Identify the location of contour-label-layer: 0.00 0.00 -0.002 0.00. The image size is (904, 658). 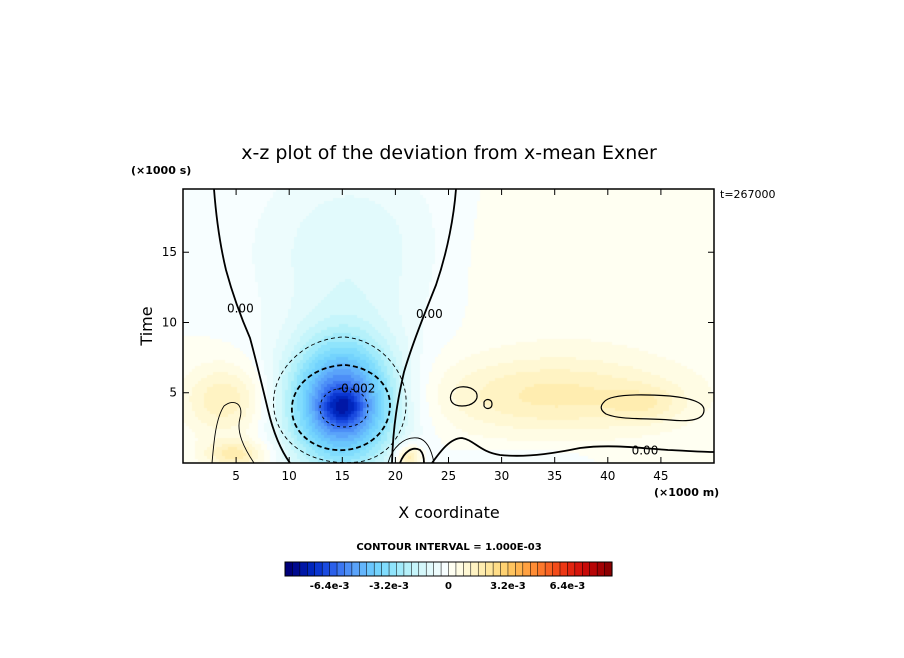
(443, 379).